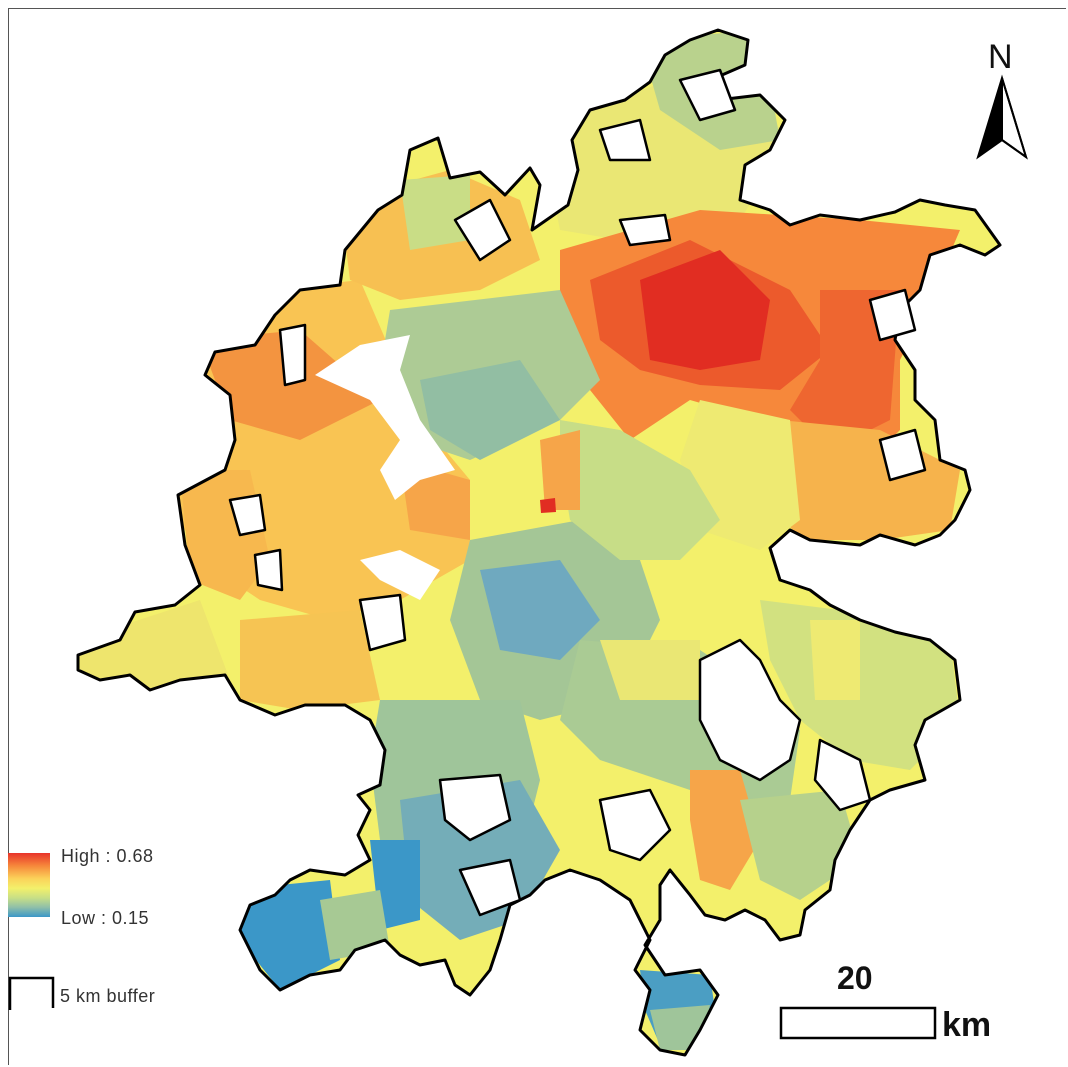 The image size is (1068, 1067). What do you see at coordinates (705, 310) in the screenshot?
I see `fill-northeast-red` at bounding box center [705, 310].